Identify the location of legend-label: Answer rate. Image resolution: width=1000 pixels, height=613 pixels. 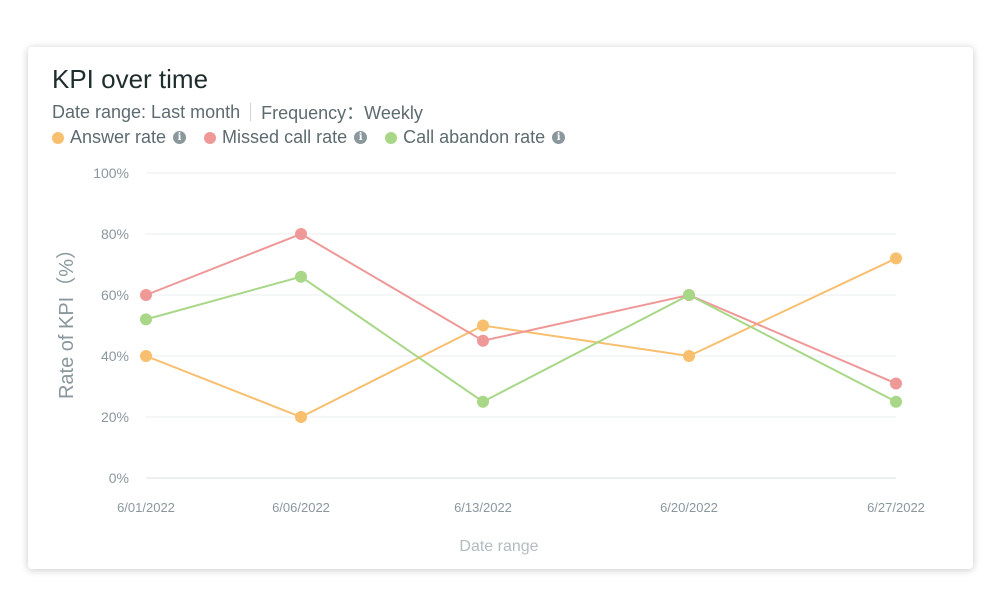
(118, 137).